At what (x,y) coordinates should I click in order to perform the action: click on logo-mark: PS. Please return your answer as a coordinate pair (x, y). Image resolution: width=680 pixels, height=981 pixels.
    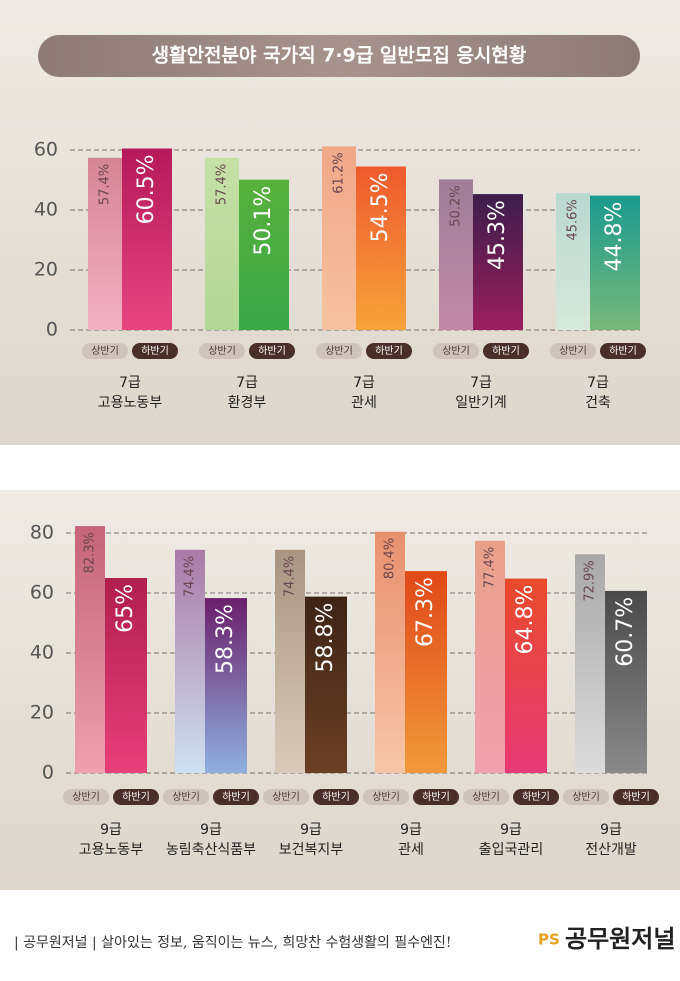
    Looking at the image, I should click on (549, 940).